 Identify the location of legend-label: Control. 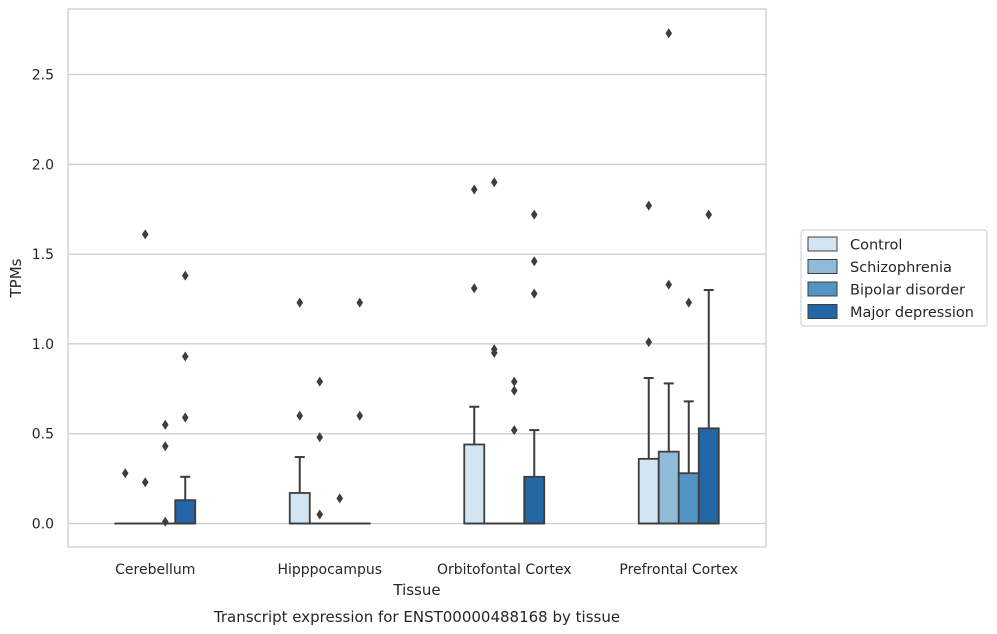
(876, 246).